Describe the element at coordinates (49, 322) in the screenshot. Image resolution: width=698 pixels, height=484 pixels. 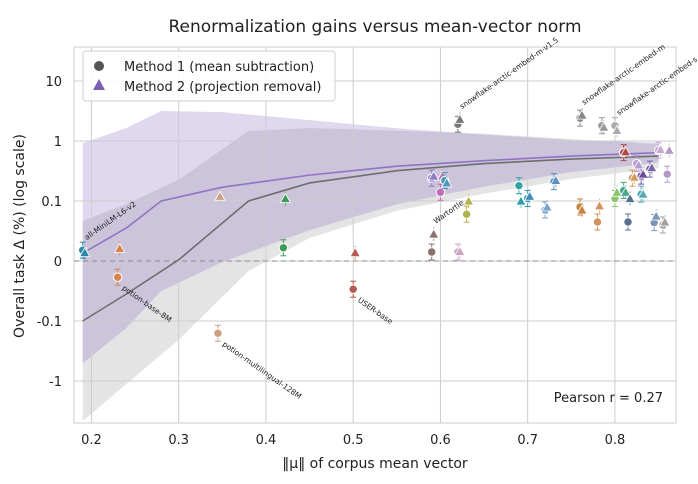
I see `y-tick-label: -0.1` at that location.